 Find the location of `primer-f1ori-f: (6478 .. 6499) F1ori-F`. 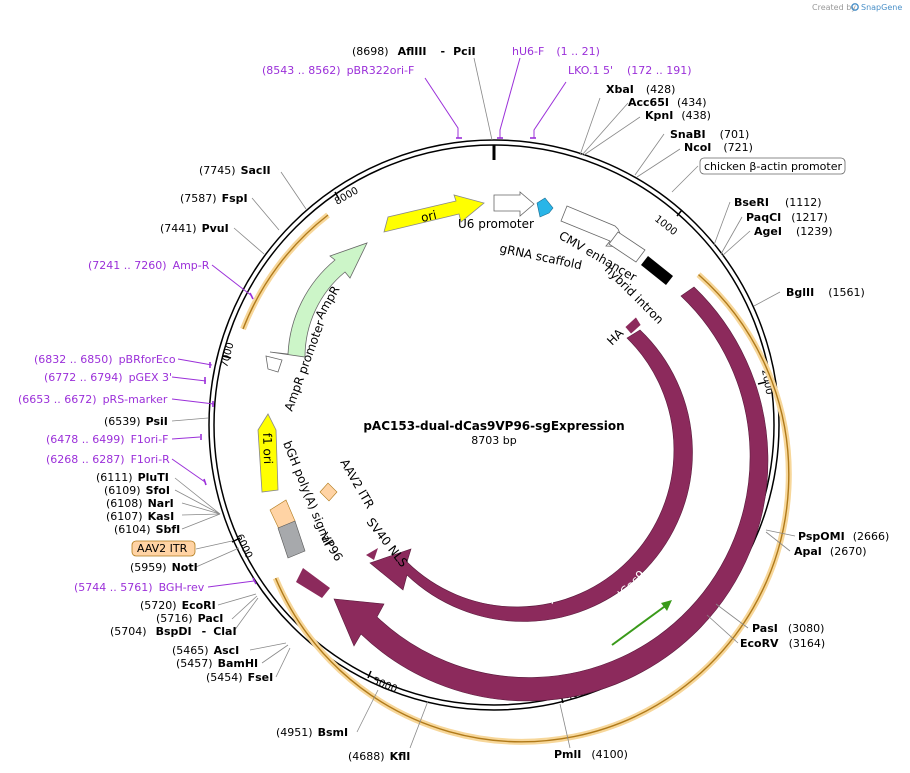

primer-f1ori-f: (6478 .. 6499) F1ori-F is located at coordinates (107, 439).